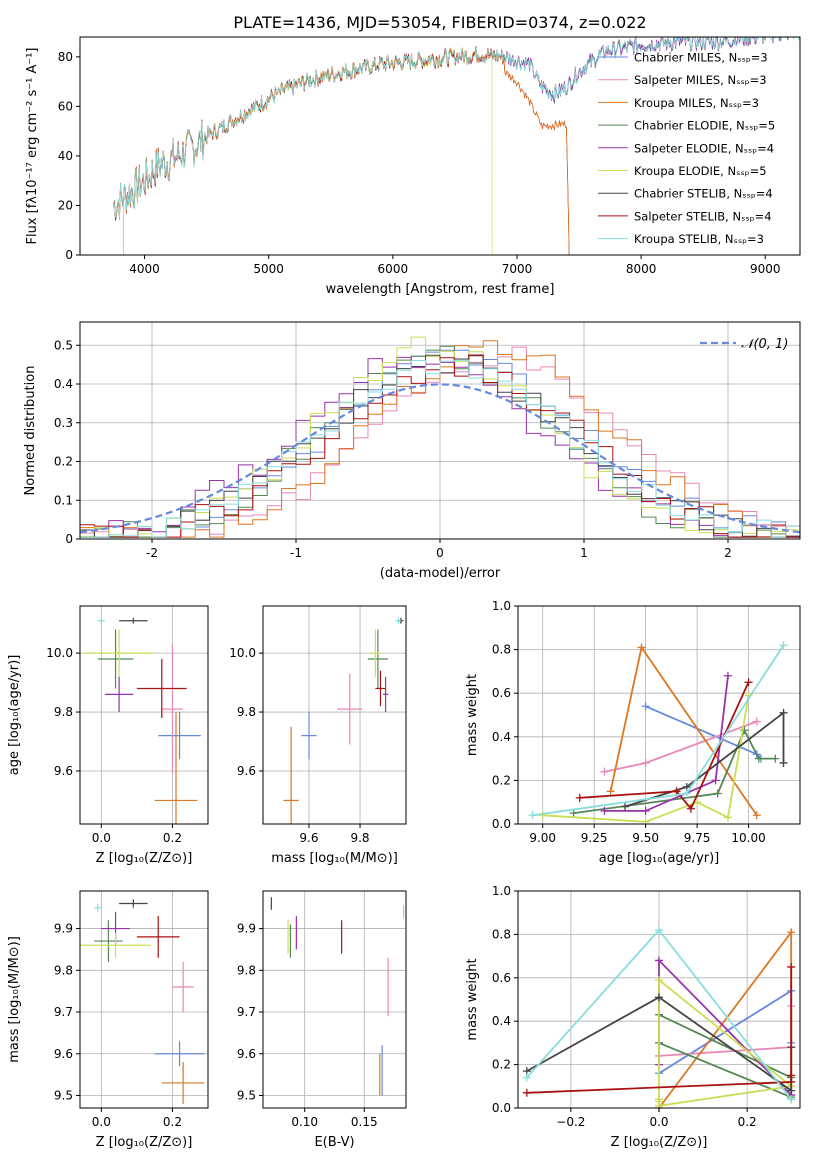 This screenshot has width=819, height=1170. Describe the element at coordinates (59, 653) in the screenshot. I see `y-tick-label: 10.0` at that location.